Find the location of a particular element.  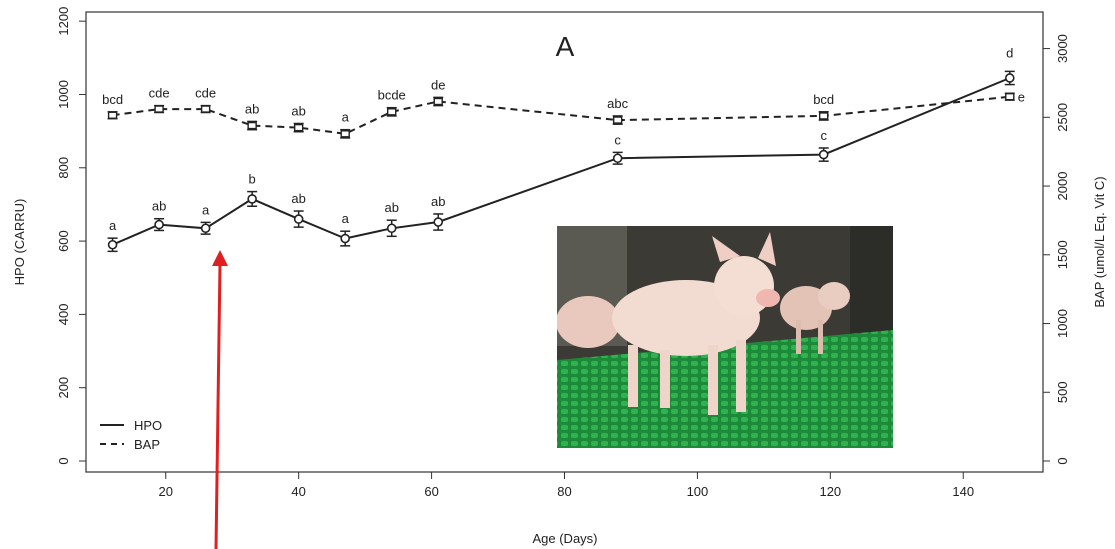

x-tick-label: 20 is located at coordinates (166, 491).